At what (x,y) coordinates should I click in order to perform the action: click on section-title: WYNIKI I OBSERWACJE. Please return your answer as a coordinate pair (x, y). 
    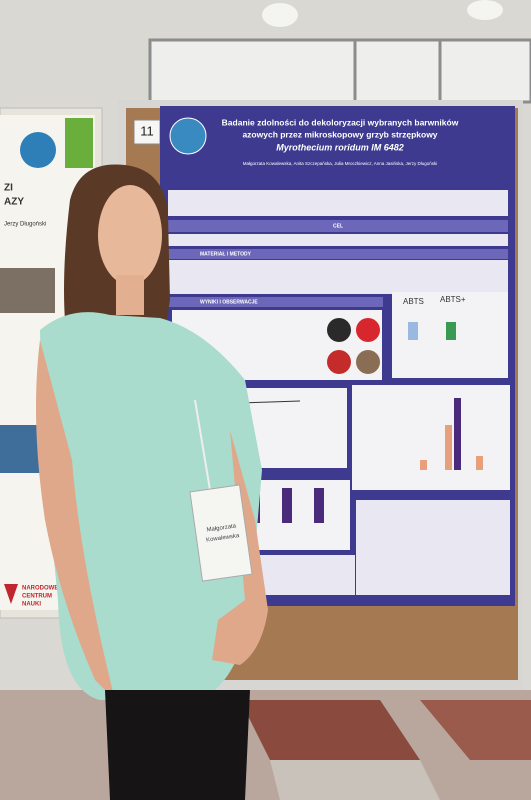
    Looking at the image, I should click on (229, 302).